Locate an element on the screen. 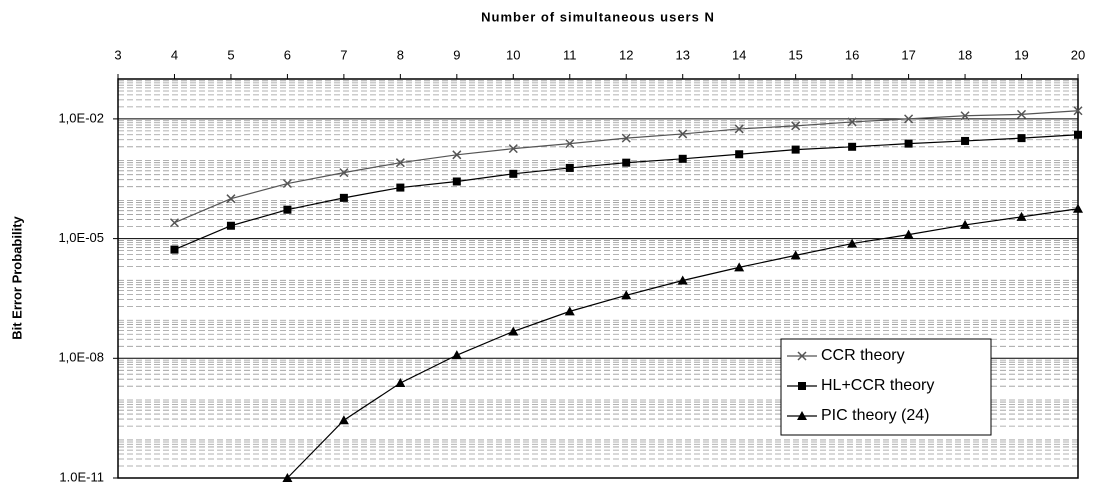 The image size is (1100, 484). x-tick-label: 5 is located at coordinates (230, 54).